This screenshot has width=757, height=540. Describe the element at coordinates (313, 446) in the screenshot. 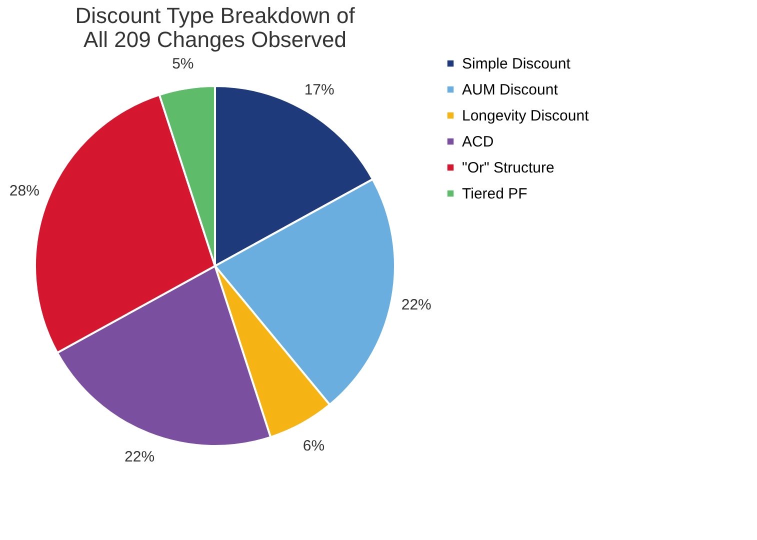

I see `data-label: 6%` at that location.